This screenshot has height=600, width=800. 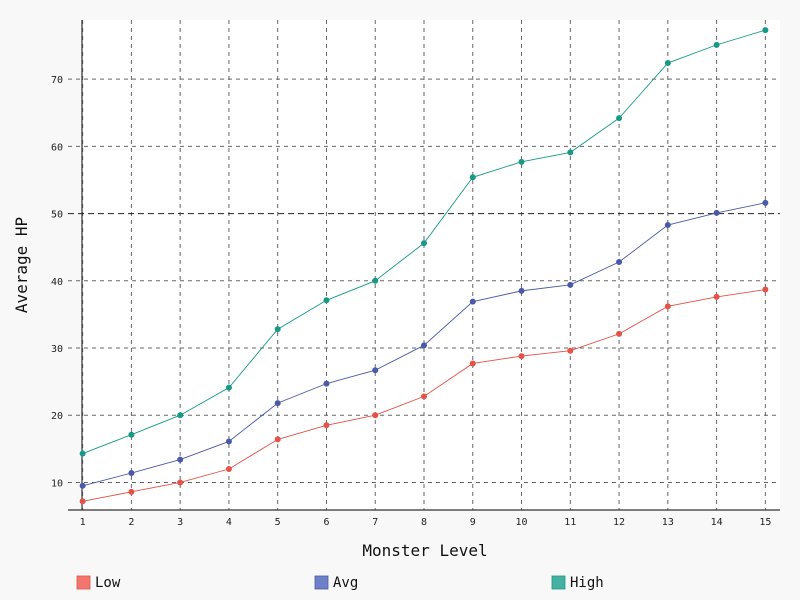 I want to click on legend-label-avg: Avg, so click(x=345, y=583).